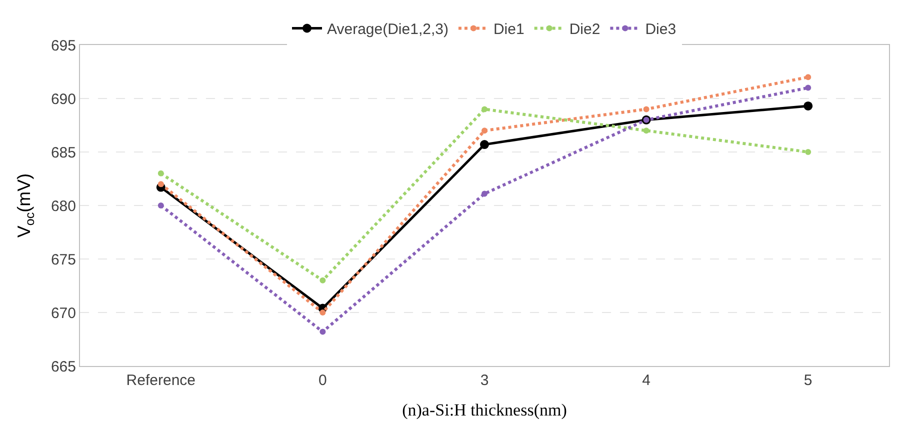  I want to click on y-tick-label: 695, so click(63, 45).